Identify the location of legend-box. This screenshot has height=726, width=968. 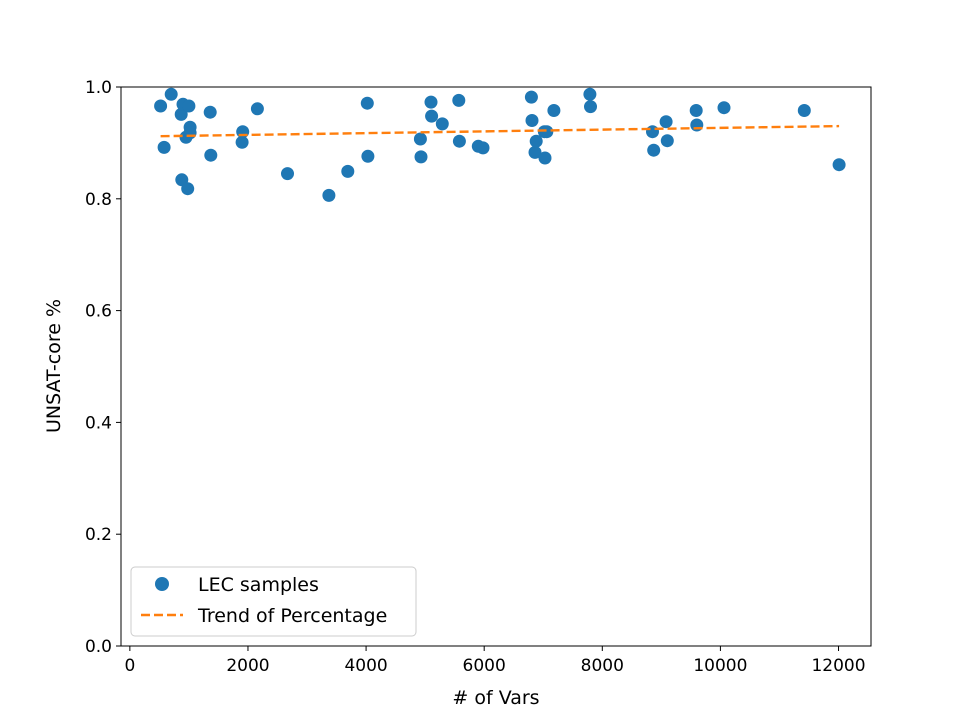
(273, 601).